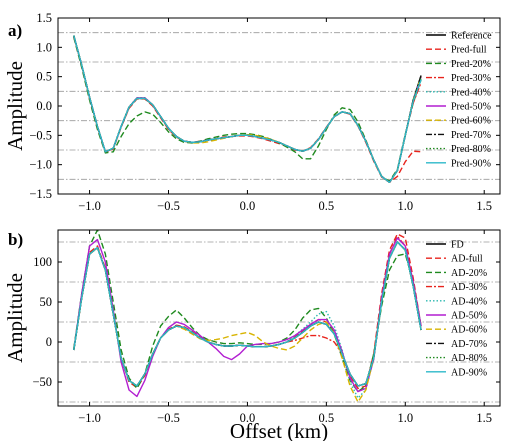  What do you see at coordinates (15, 239) in the screenshot?
I see `panel-label: b)` at bounding box center [15, 239].